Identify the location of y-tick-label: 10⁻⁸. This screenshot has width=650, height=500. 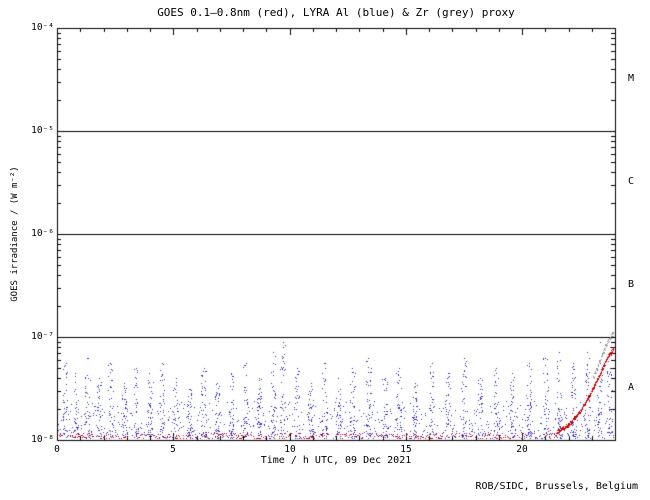
(42, 439).